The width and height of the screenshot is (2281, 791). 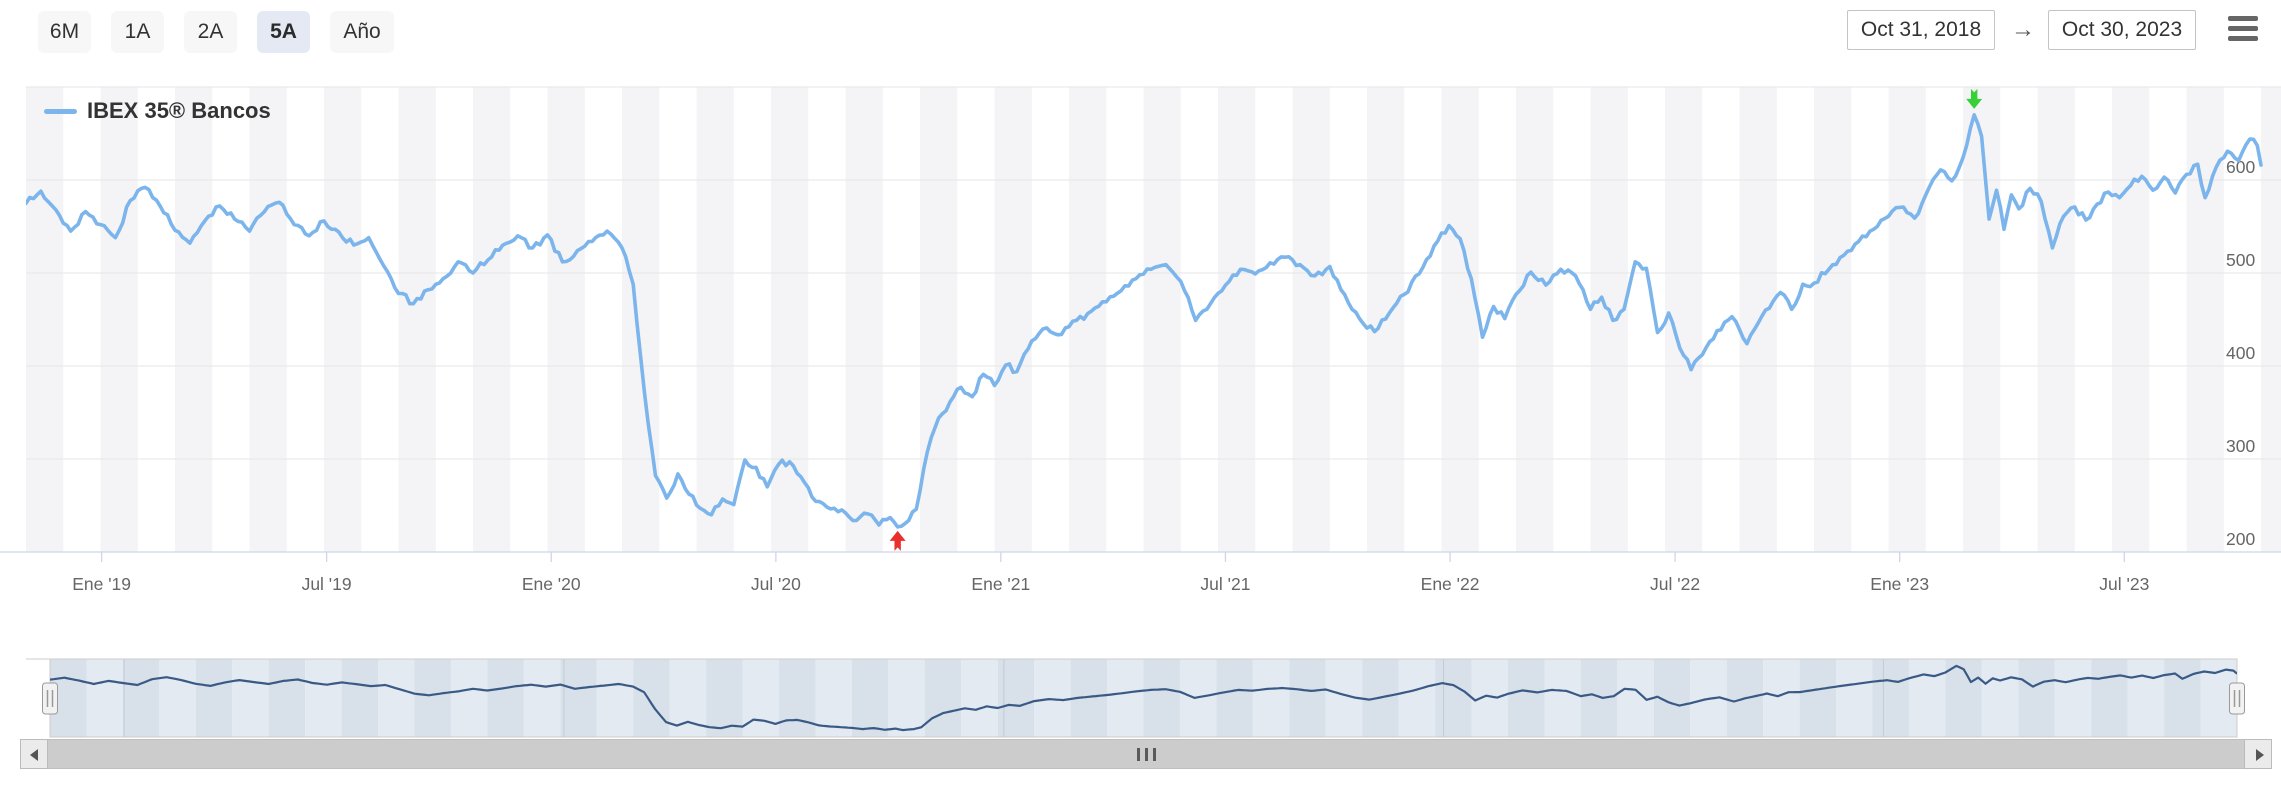 What do you see at coordinates (362, 32) in the screenshot?
I see `range-button-ano: Año` at bounding box center [362, 32].